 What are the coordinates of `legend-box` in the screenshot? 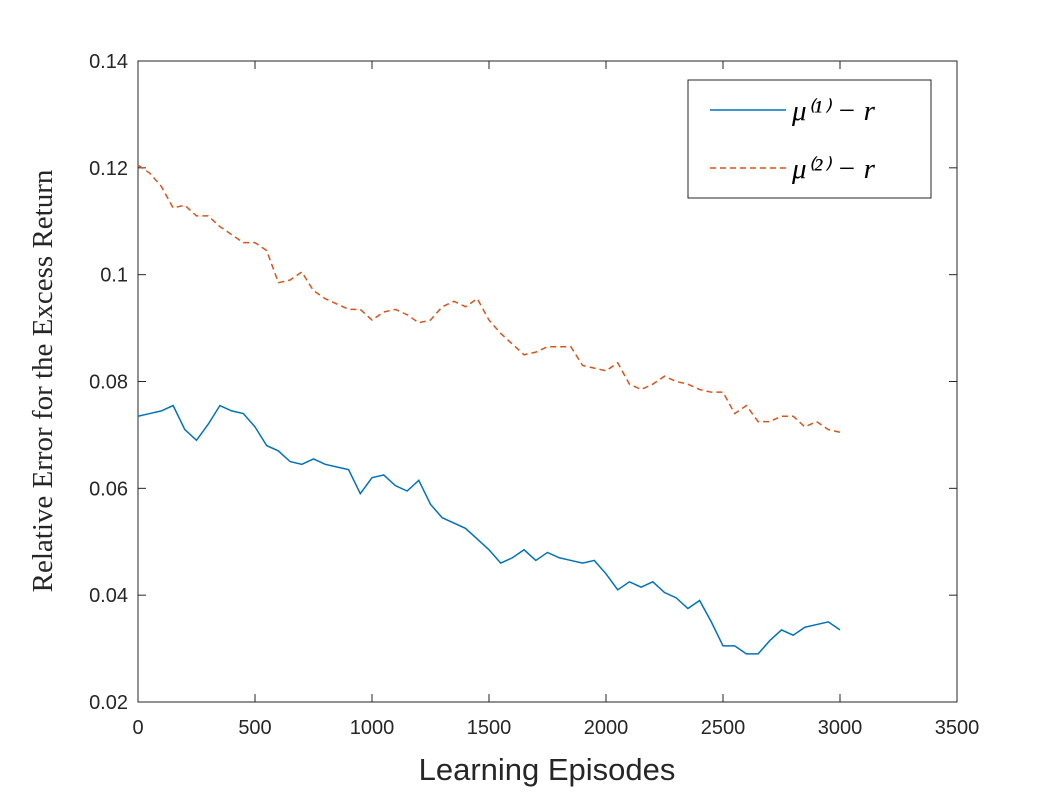 It's located at (809, 139).